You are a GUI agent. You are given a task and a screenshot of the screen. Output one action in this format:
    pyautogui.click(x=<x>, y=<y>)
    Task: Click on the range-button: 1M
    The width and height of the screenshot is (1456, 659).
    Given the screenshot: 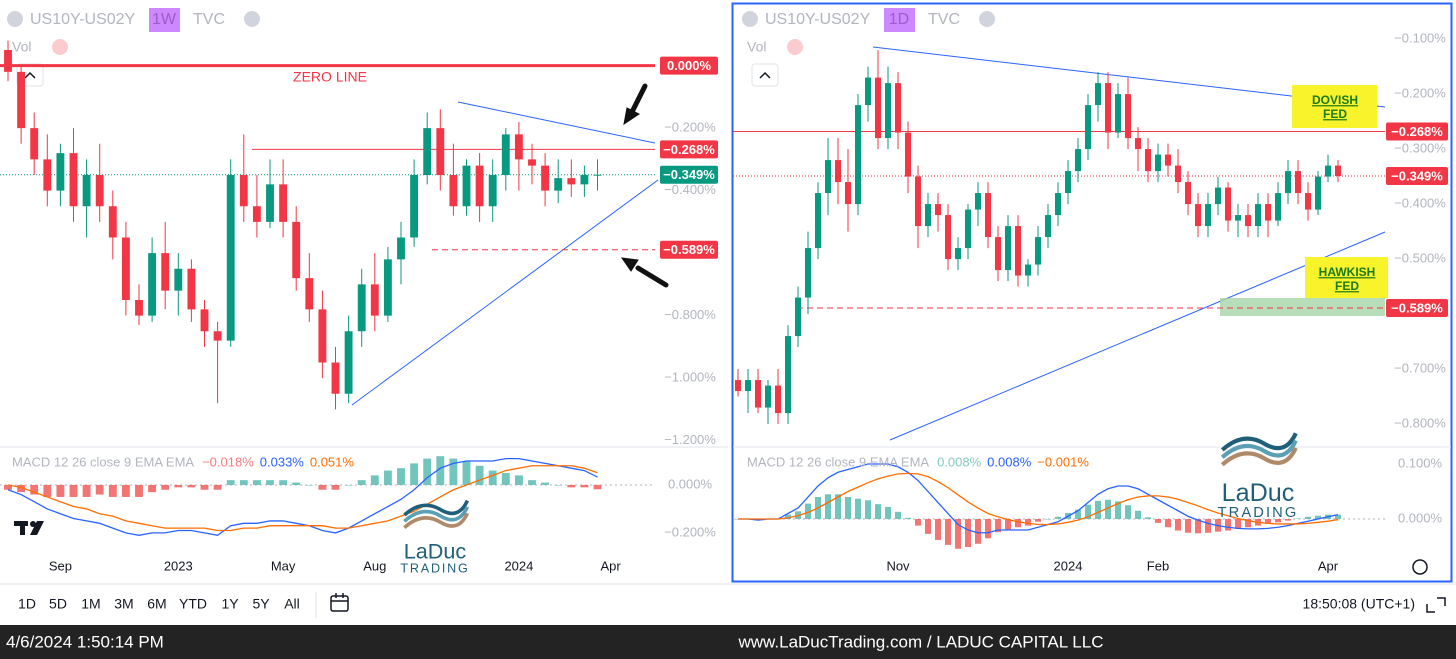 What is the action you would take?
    pyautogui.click(x=90, y=604)
    